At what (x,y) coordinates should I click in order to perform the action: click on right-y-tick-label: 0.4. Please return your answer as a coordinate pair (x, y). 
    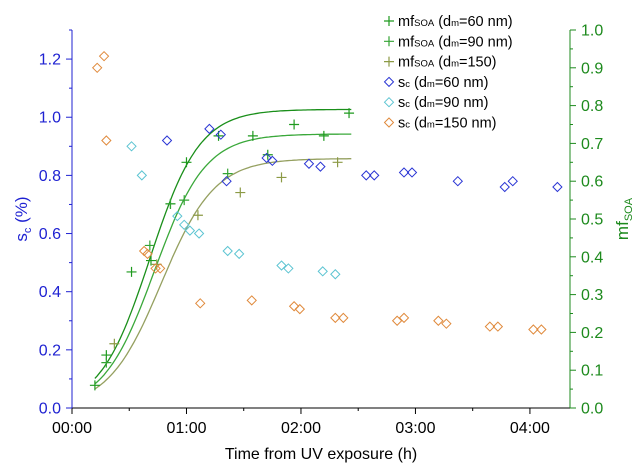
    Looking at the image, I should click on (592, 257).